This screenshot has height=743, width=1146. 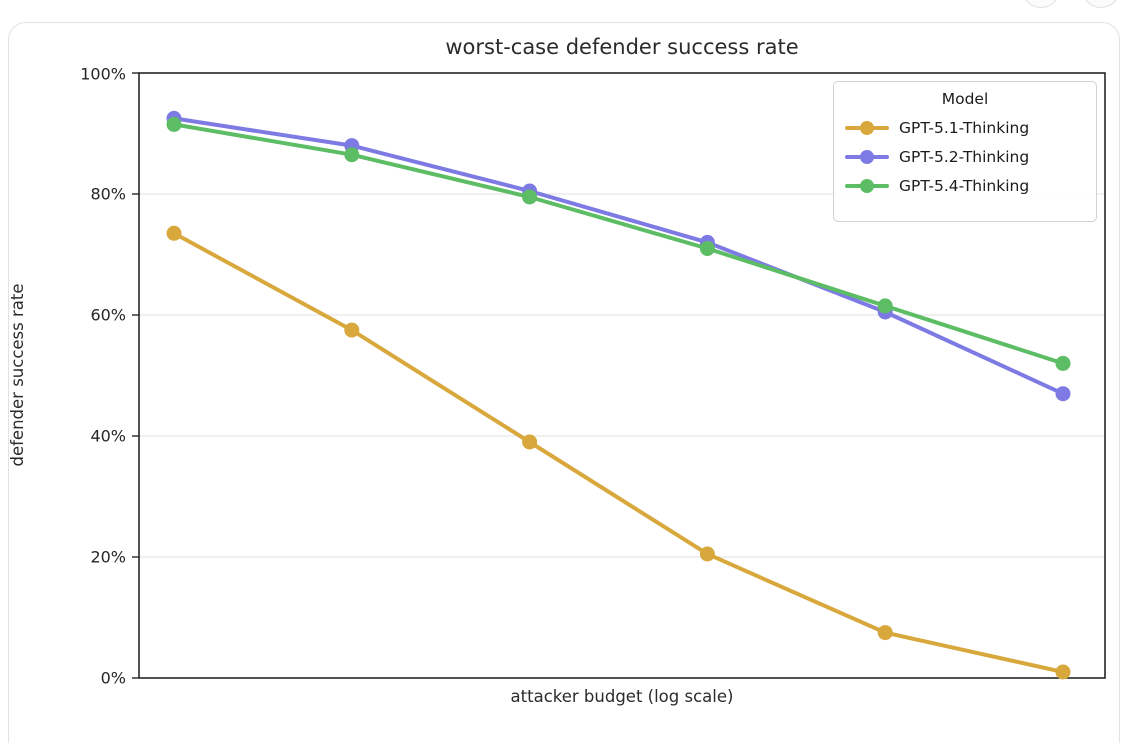 What do you see at coordinates (103, 74) in the screenshot?
I see `y-tick-label-100: 100%` at bounding box center [103, 74].